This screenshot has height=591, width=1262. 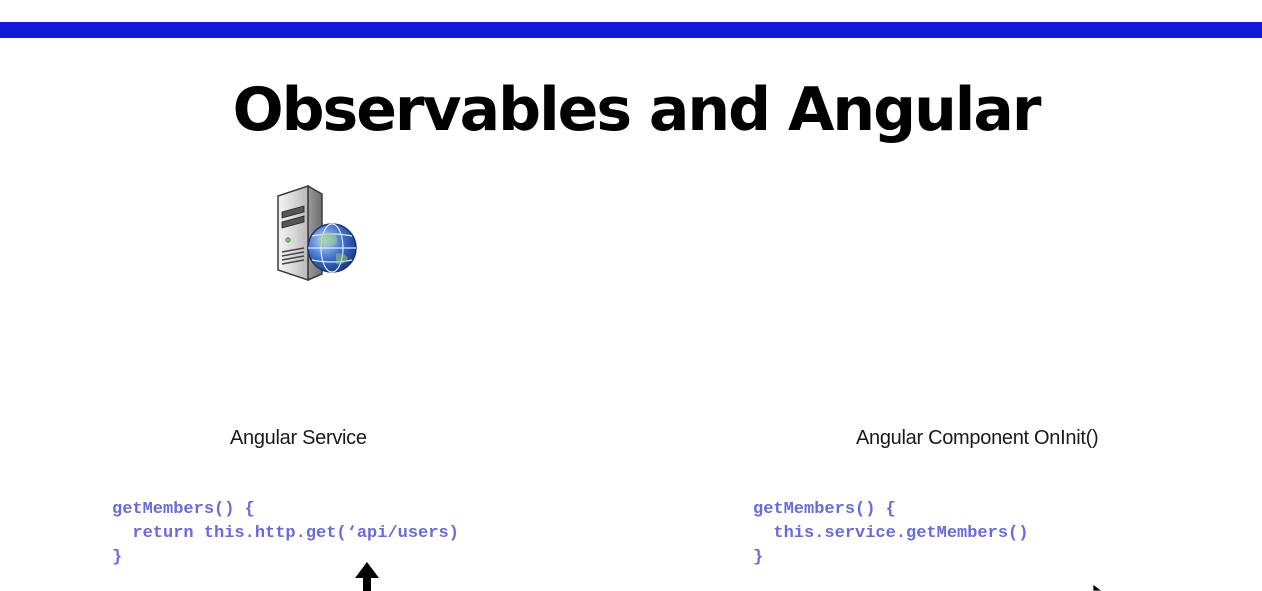 I want to click on top-accent-bar, so click(x=631, y=30).